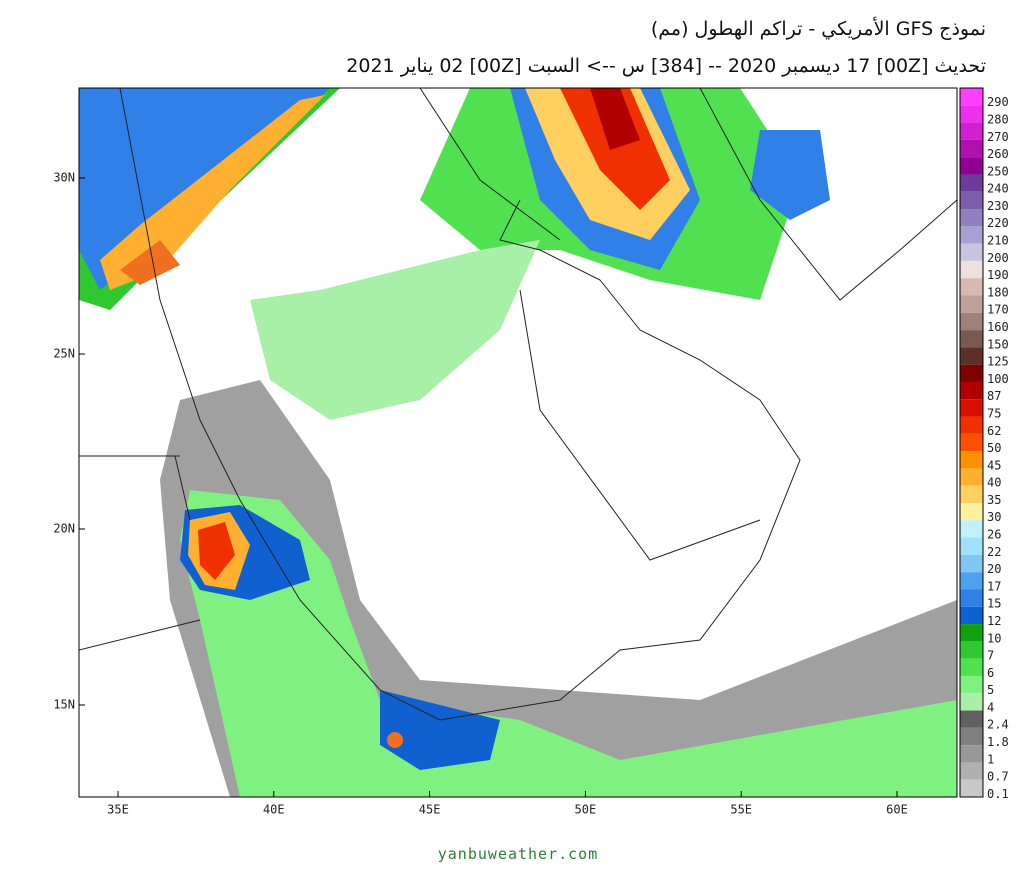  Describe the element at coordinates (998, 310) in the screenshot. I see `colorbar-label: 170` at that location.